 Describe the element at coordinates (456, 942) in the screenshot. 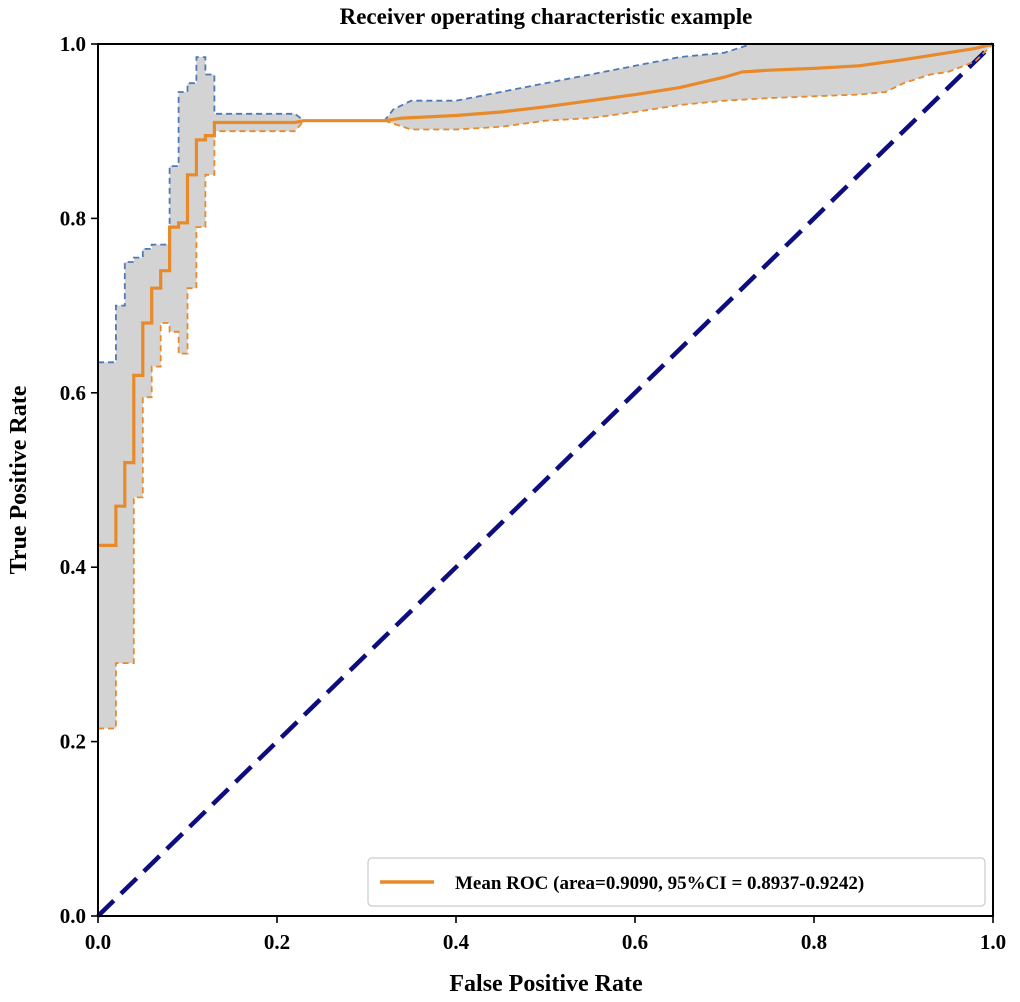

I see `x-tick-label: 0.4` at that location.